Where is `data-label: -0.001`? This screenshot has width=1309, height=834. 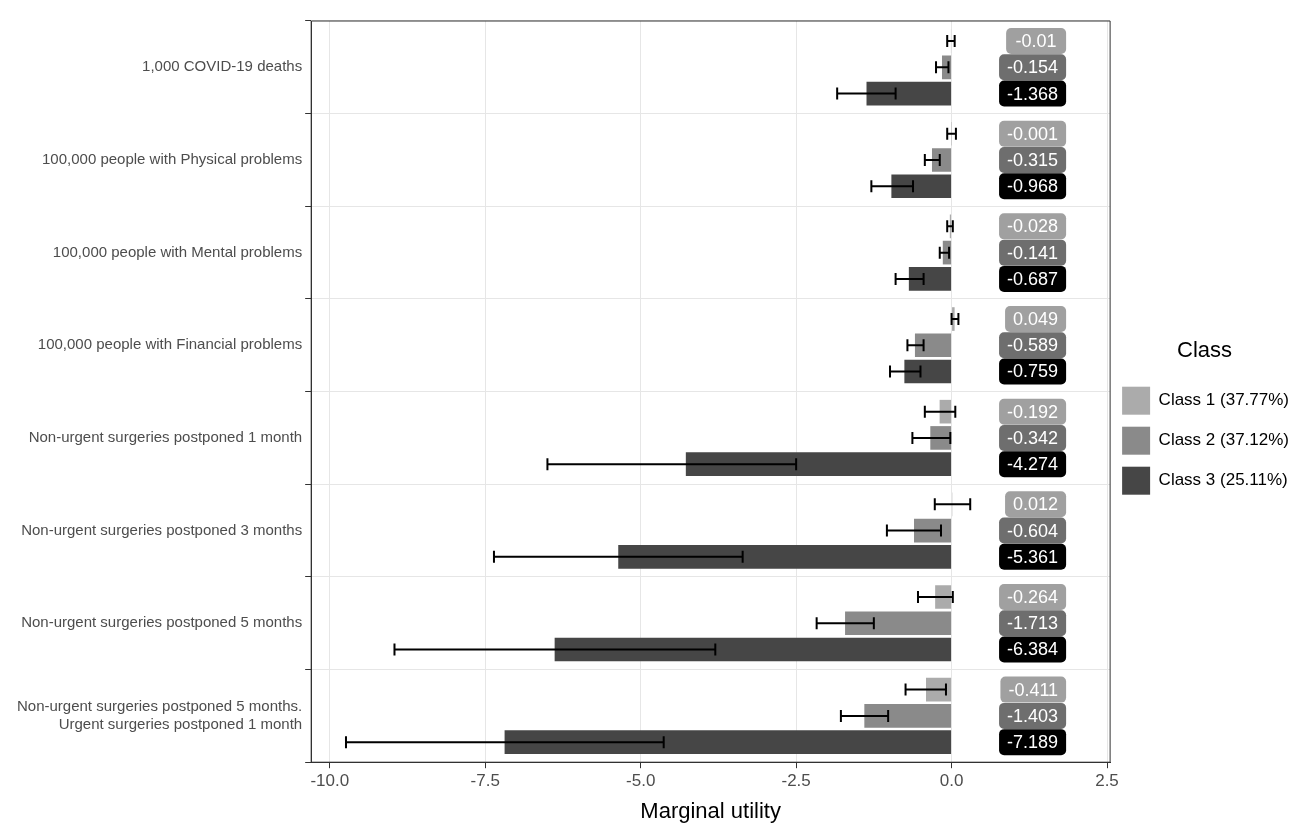 data-label: -0.001 is located at coordinates (1033, 133).